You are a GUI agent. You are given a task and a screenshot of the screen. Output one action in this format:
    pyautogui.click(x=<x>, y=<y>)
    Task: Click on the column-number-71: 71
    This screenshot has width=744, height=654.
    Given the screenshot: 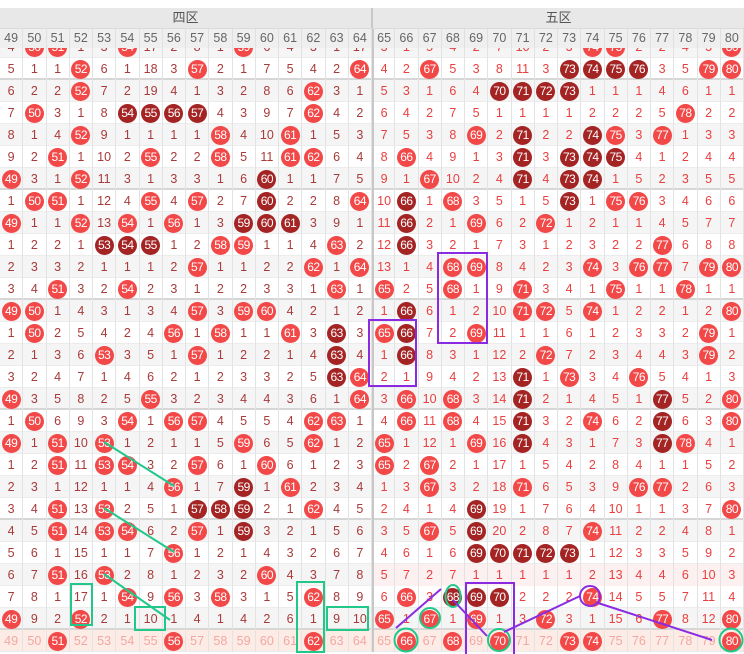 What is the action you would take?
    pyautogui.click(x=523, y=38)
    